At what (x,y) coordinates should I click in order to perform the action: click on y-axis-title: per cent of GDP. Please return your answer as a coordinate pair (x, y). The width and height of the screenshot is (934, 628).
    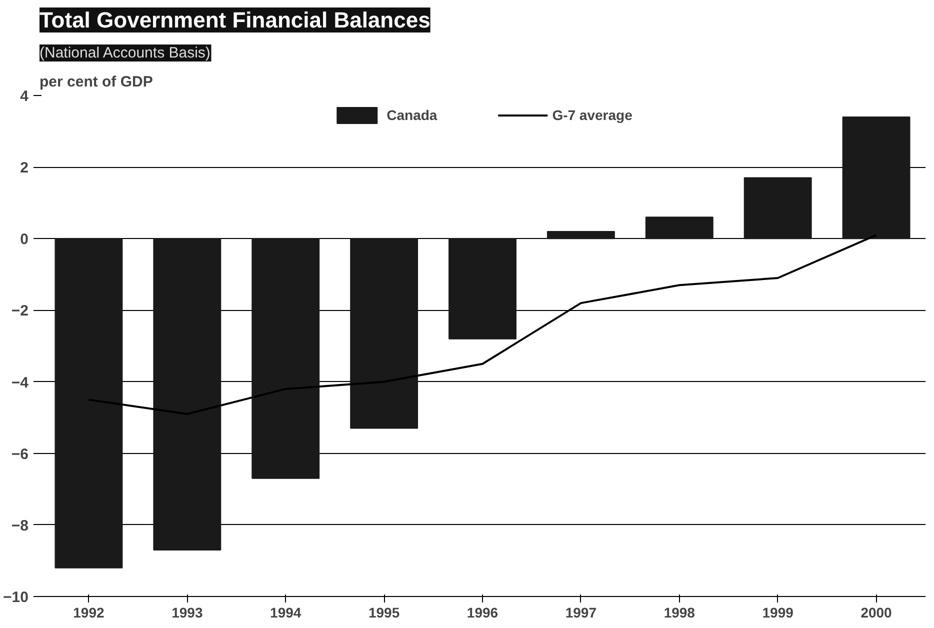
    Looking at the image, I should click on (96, 82).